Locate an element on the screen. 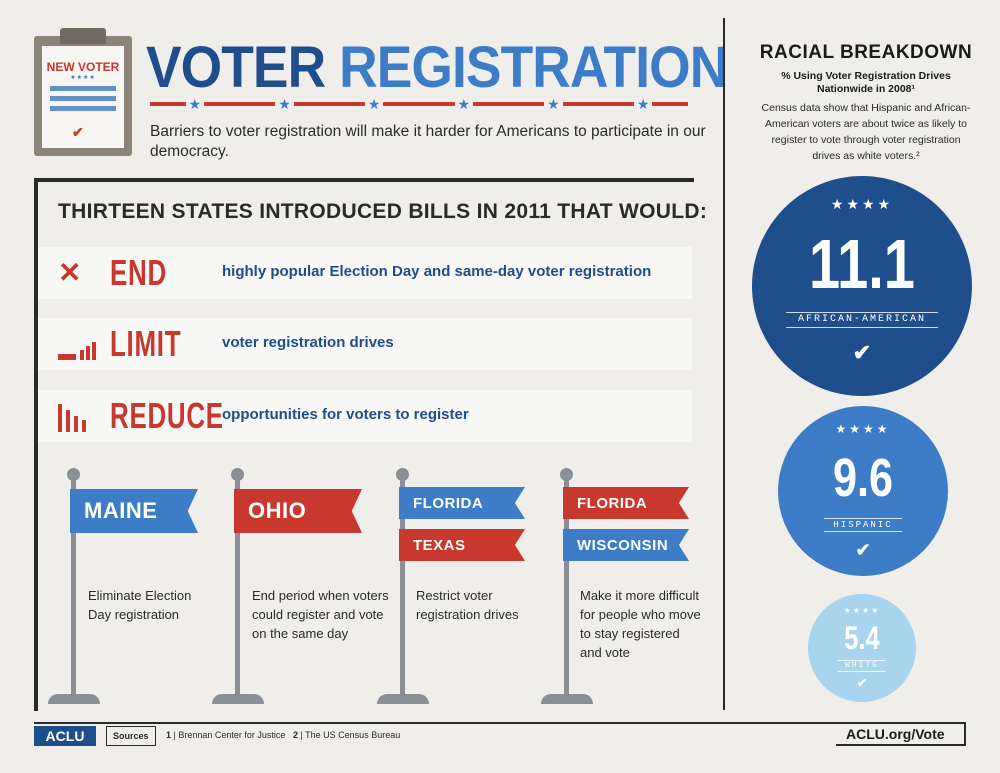 This screenshot has width=1000, height=773. title-stars: ★ ★ ★ ★ ★ ★ is located at coordinates (419, 104).